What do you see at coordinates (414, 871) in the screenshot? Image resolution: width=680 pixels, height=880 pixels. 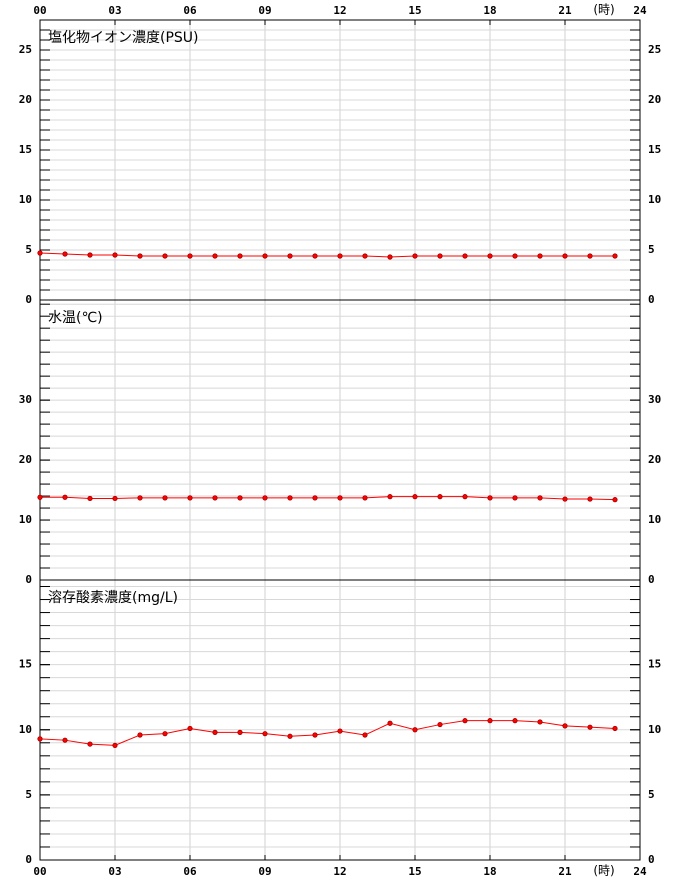 I see `x-tick-label: 15` at bounding box center [414, 871].